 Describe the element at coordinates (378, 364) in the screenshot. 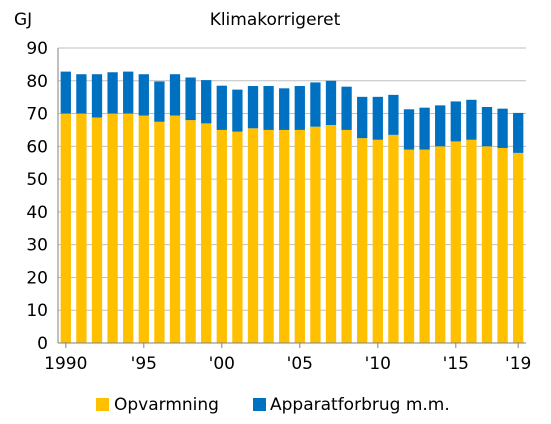

I see `x-tick-label: '10` at that location.